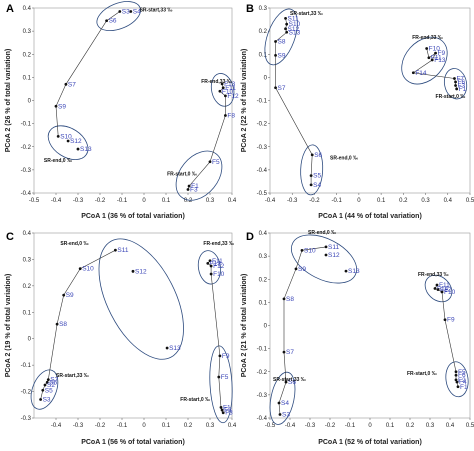  I want to click on panel-letter: C, so click(10, 237).